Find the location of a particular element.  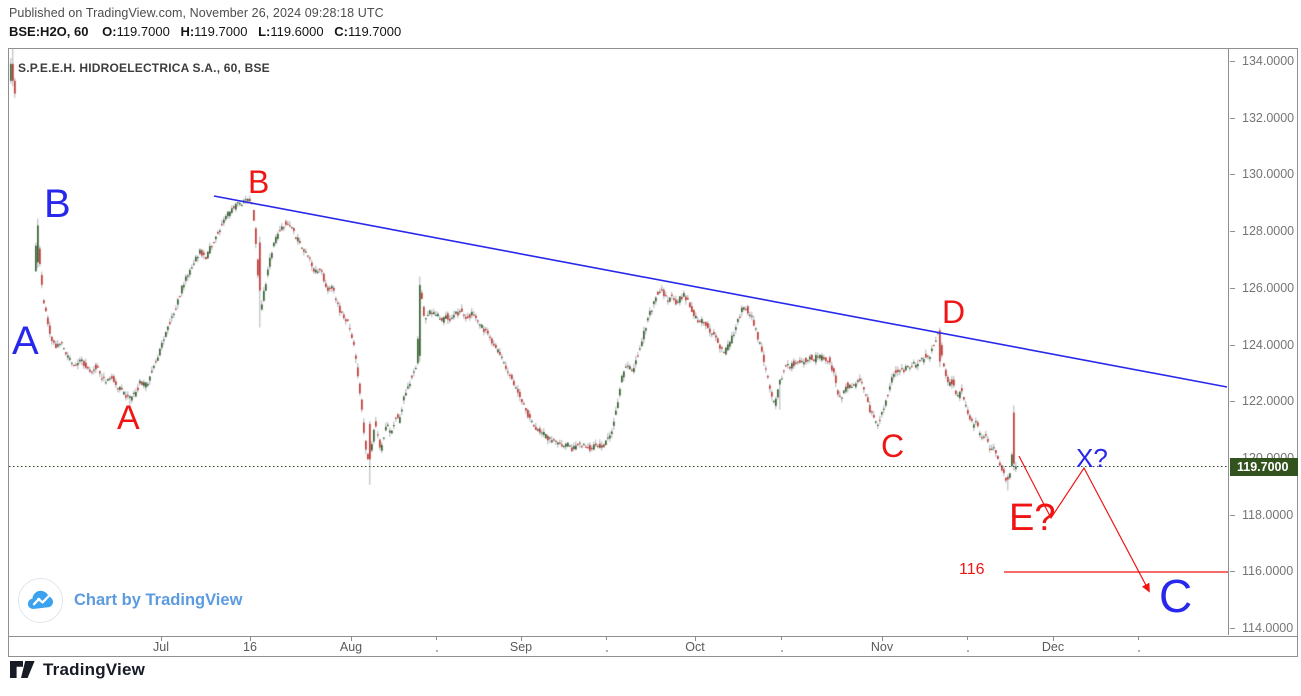

open-label: O: is located at coordinates (109, 31).